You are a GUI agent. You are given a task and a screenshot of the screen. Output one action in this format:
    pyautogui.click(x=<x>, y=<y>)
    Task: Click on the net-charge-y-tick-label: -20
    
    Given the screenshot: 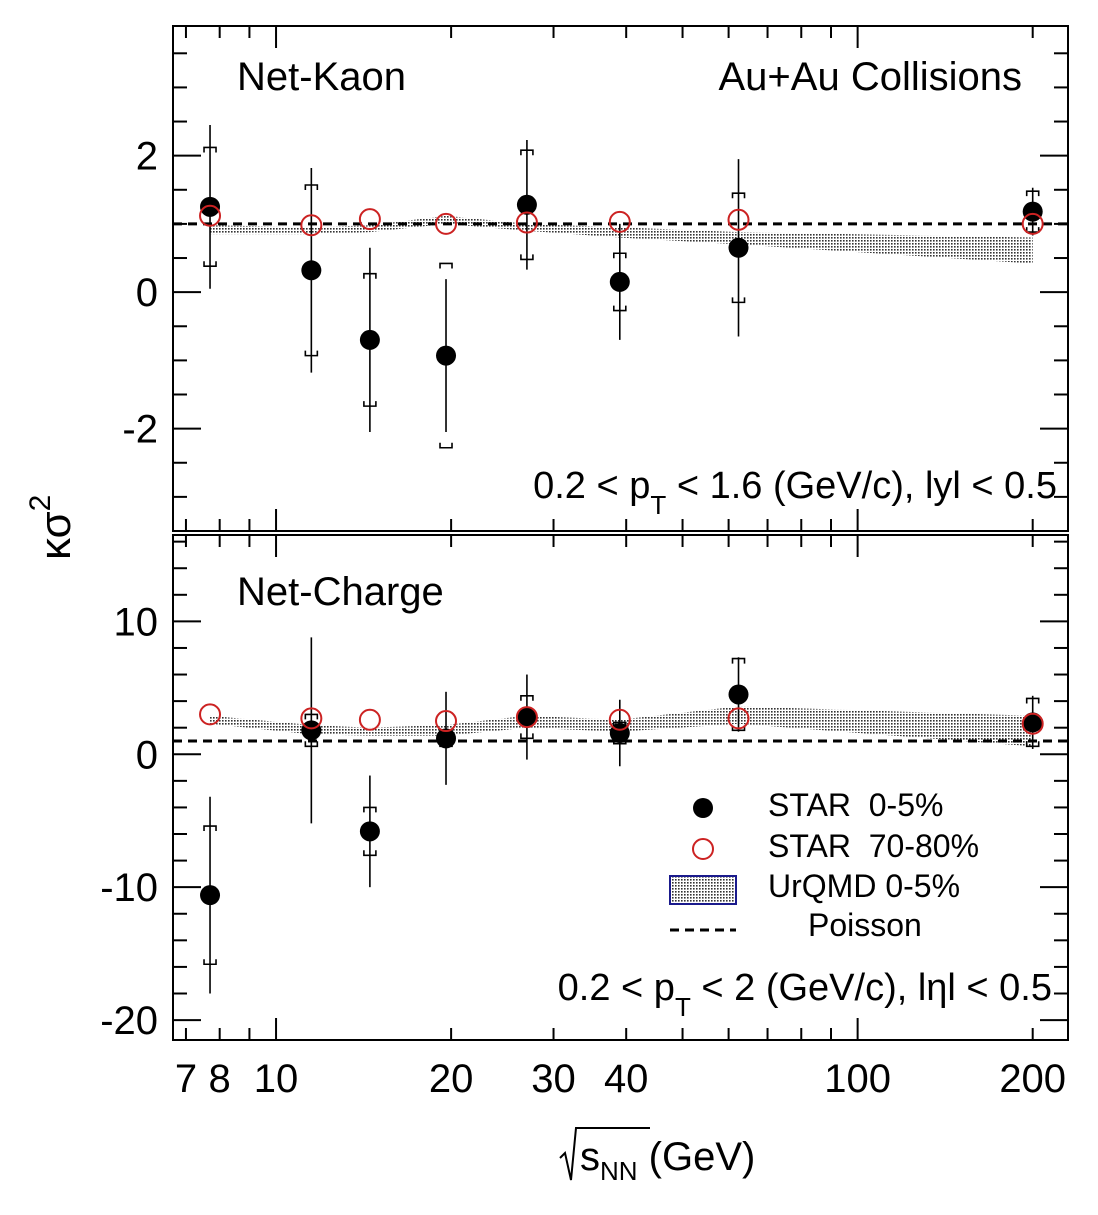 What is the action you would take?
    pyautogui.click(x=129, y=1021)
    